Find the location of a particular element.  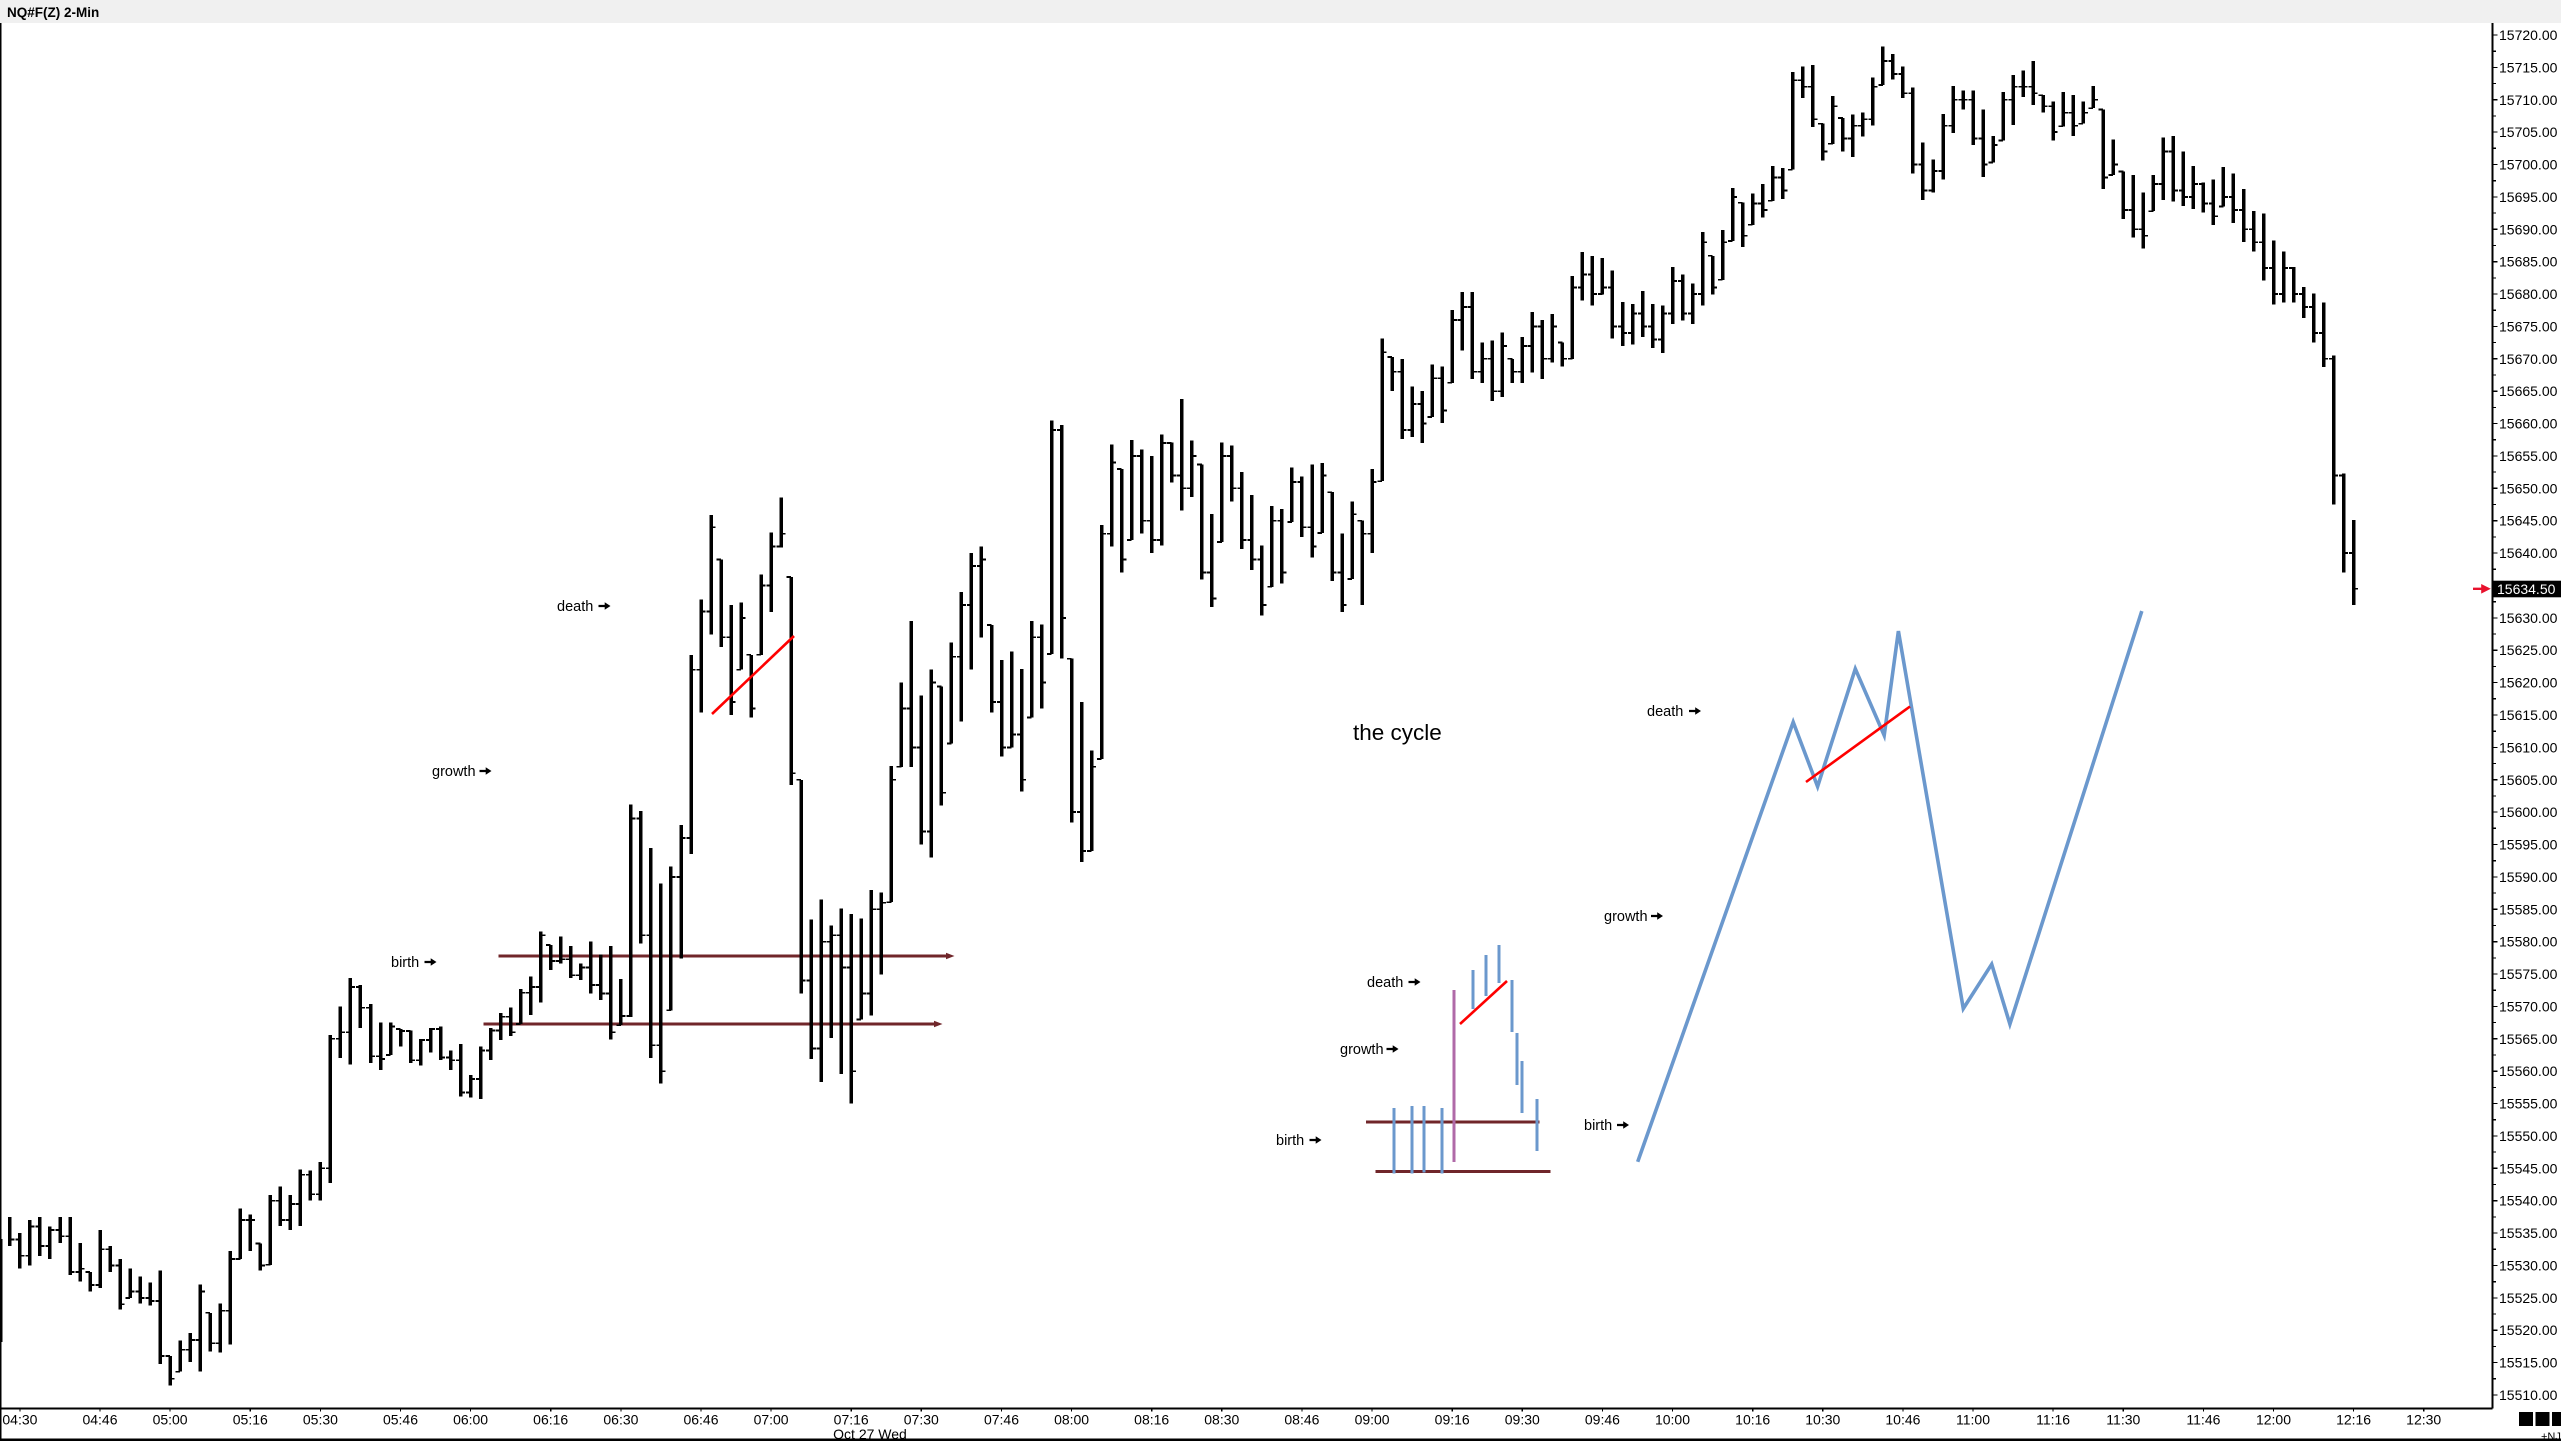

svg-text: 15630.00 is located at coordinates (2528, 618).